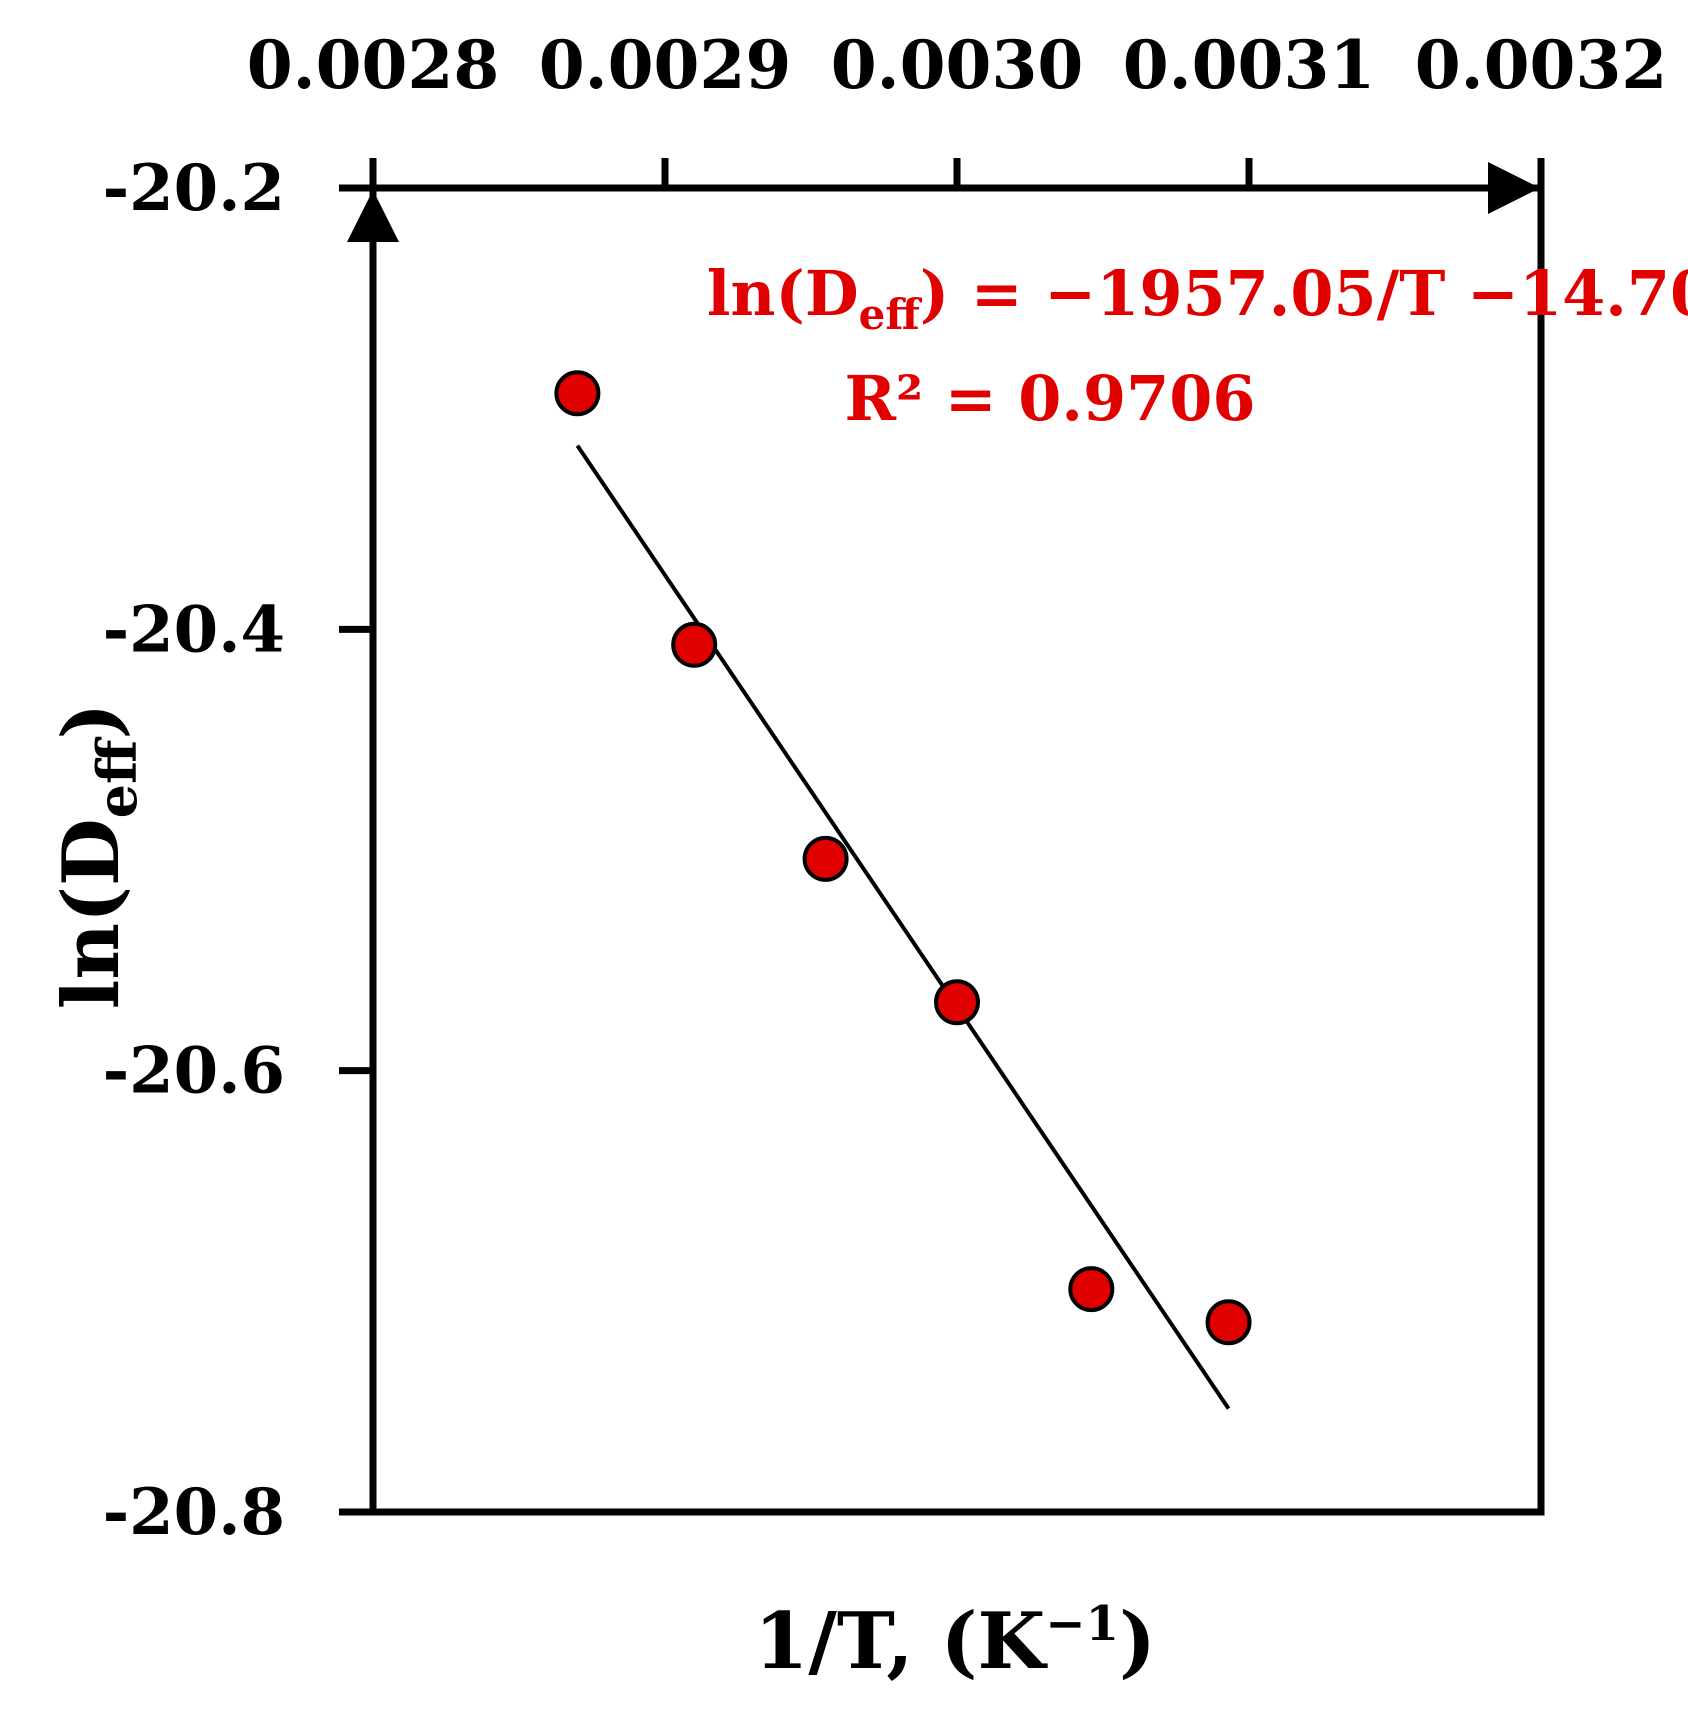 This screenshot has width=1688, height=1717. What do you see at coordinates (1137, 1641) in the screenshot?
I see `x-axis-title-close: )` at bounding box center [1137, 1641].